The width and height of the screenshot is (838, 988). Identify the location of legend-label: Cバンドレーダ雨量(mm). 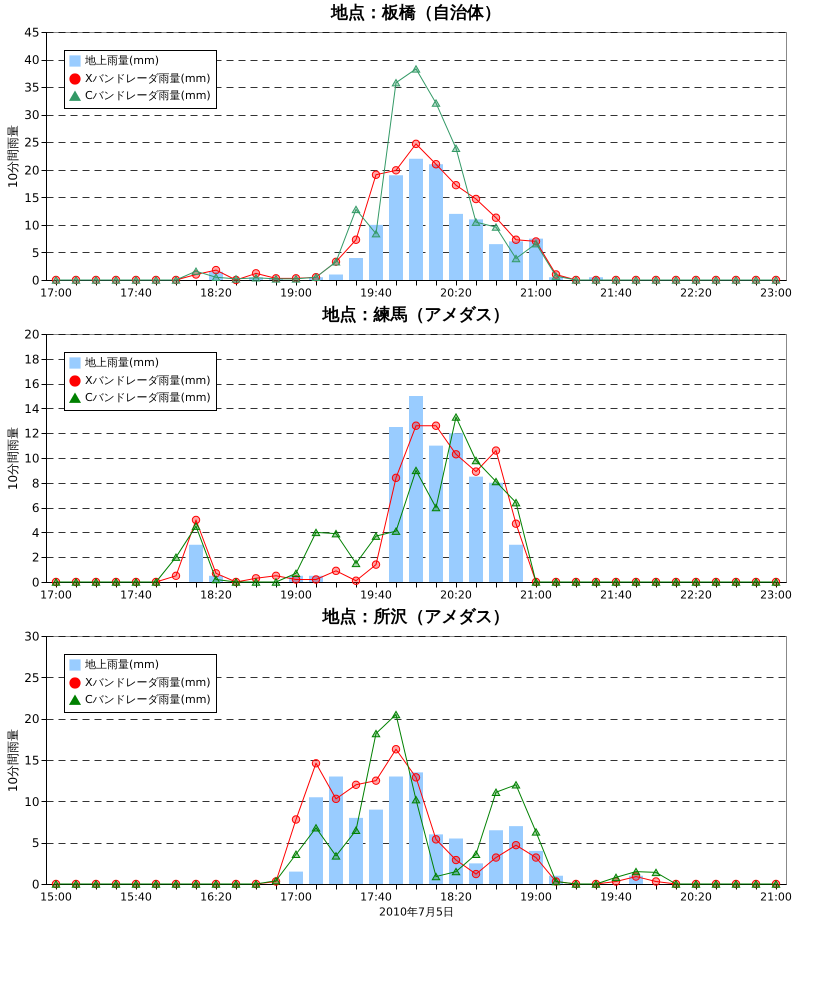
(148, 699).